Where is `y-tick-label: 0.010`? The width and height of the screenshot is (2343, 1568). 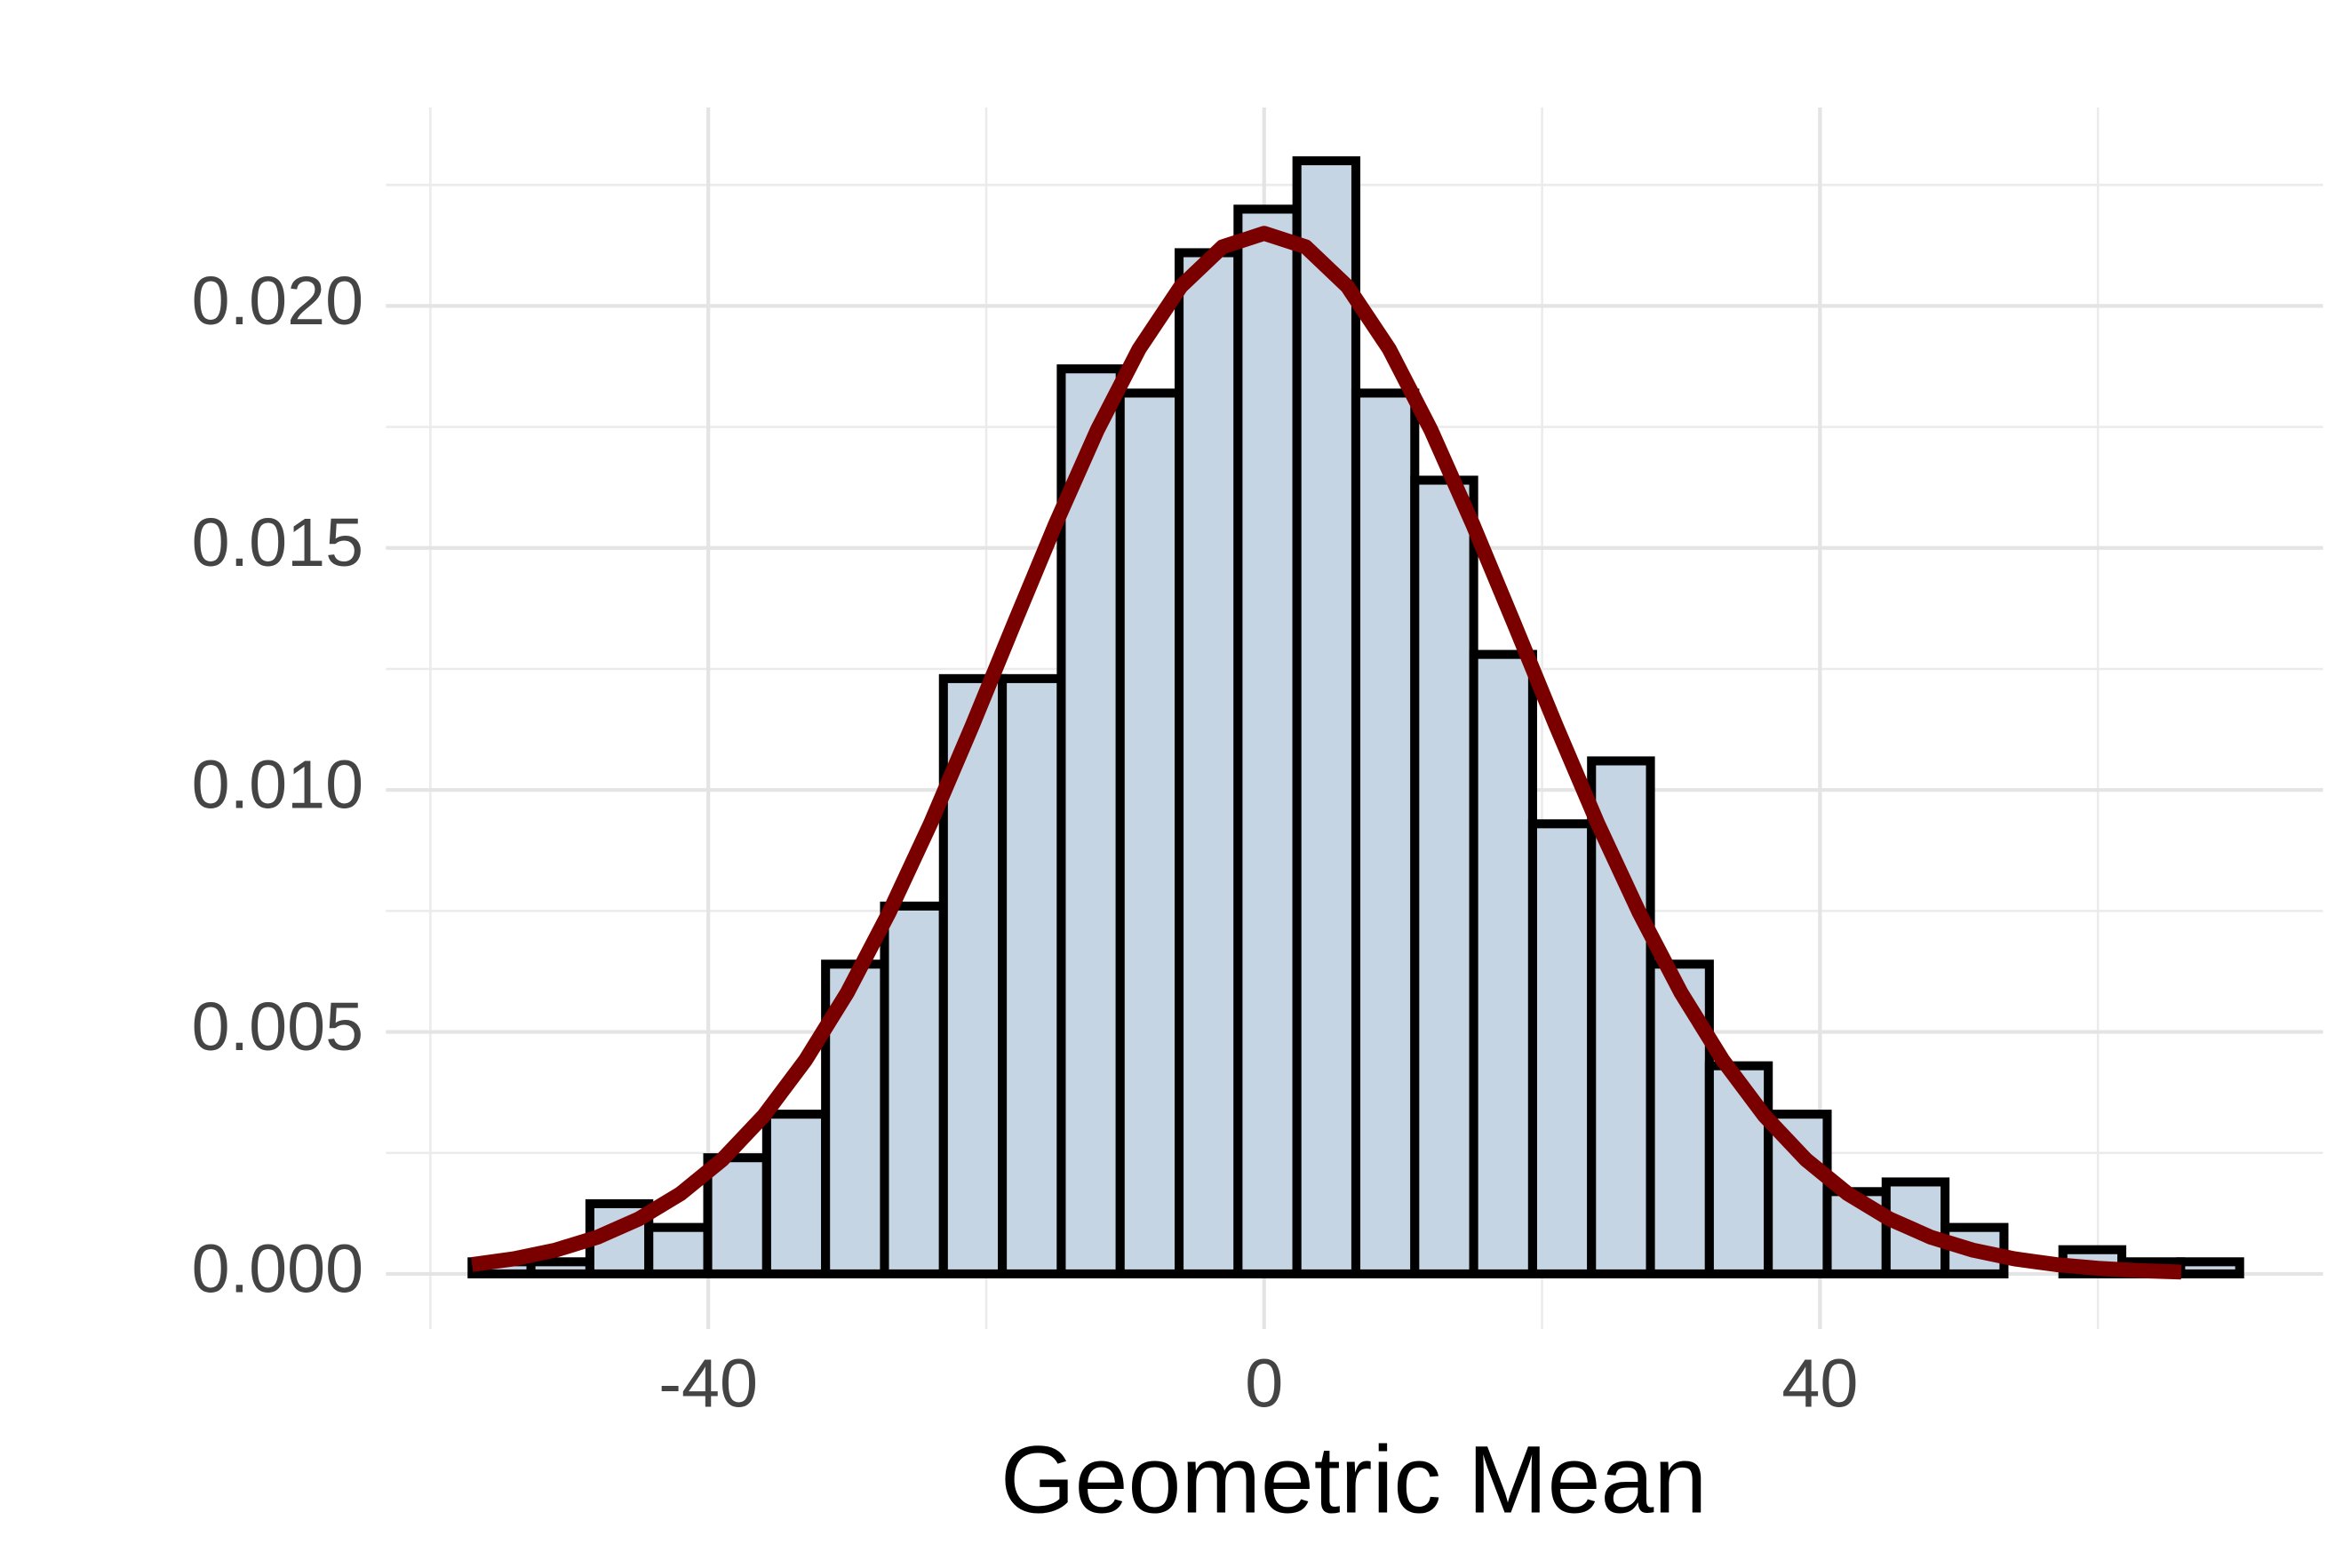 y-tick-label: 0.010 is located at coordinates (277, 786).